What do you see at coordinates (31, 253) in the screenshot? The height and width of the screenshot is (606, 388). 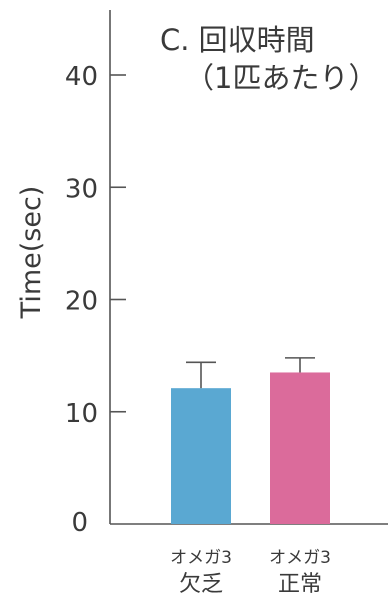 I see `y-axis-label: Time(sec)` at bounding box center [31, 253].